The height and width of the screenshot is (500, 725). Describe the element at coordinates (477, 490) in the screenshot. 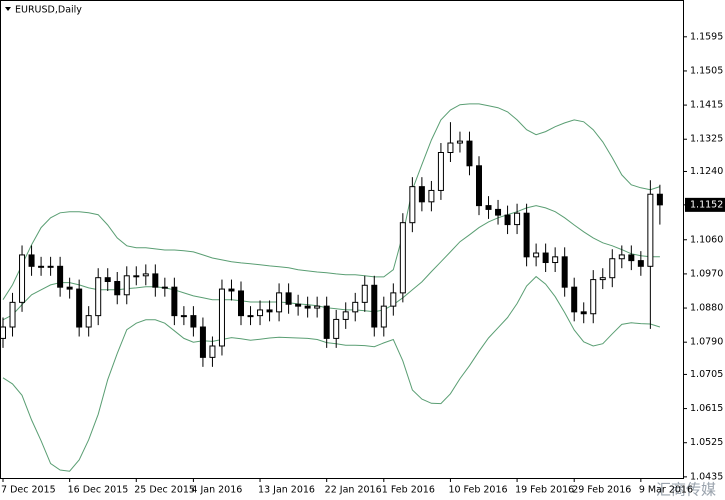

I see `x-tick-label: 10 Feb 2016` at that location.